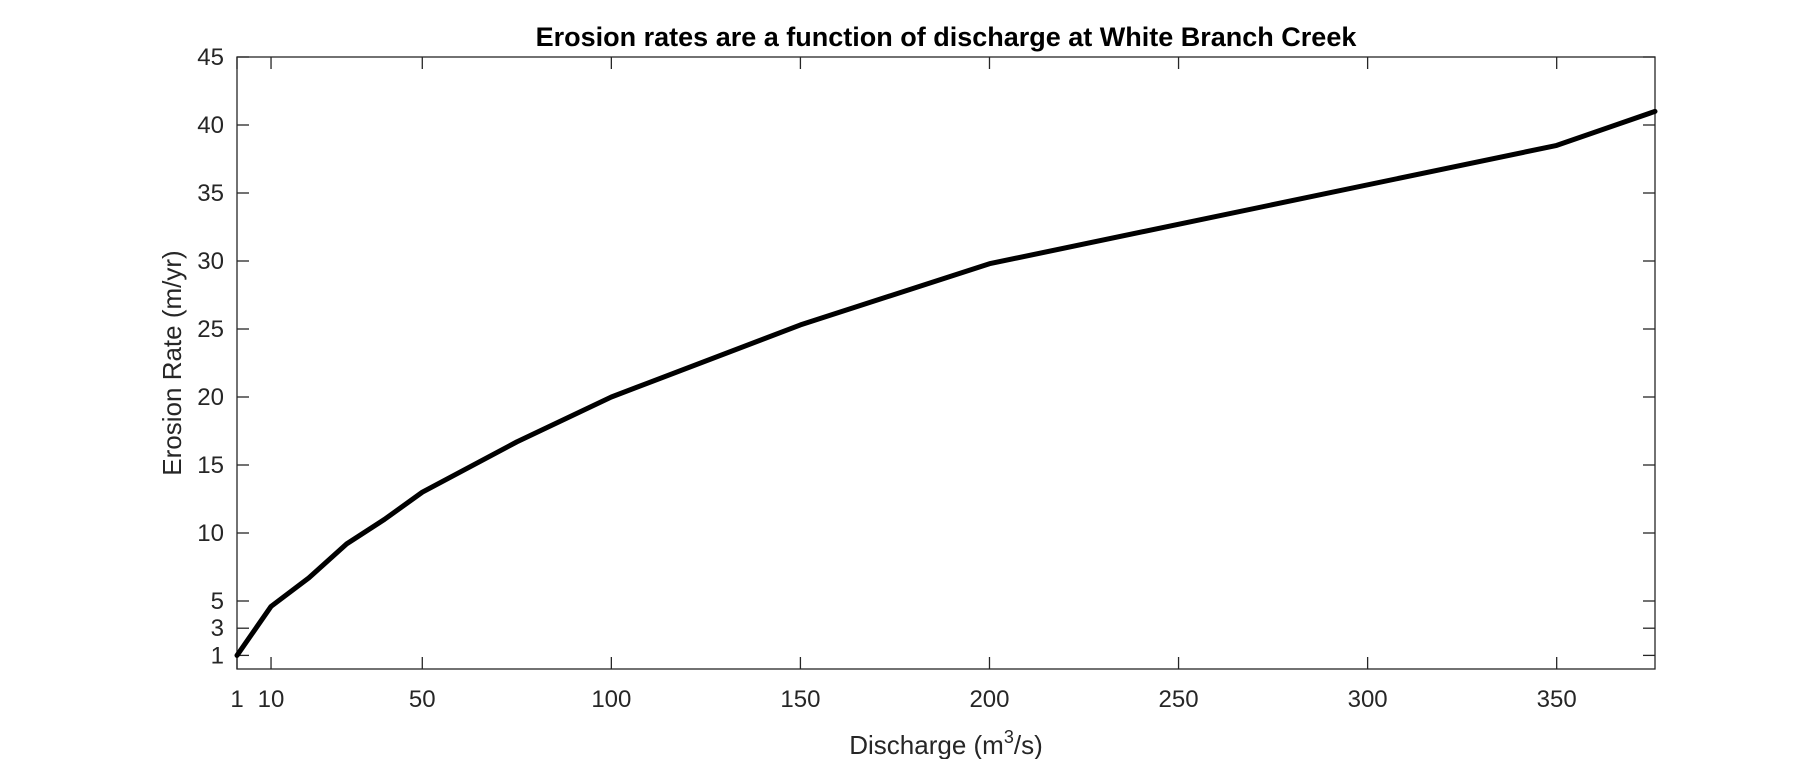 This screenshot has width=1819, height=759. I want to click on x-axis-label-prefix: Discharge (m, so click(926, 744).